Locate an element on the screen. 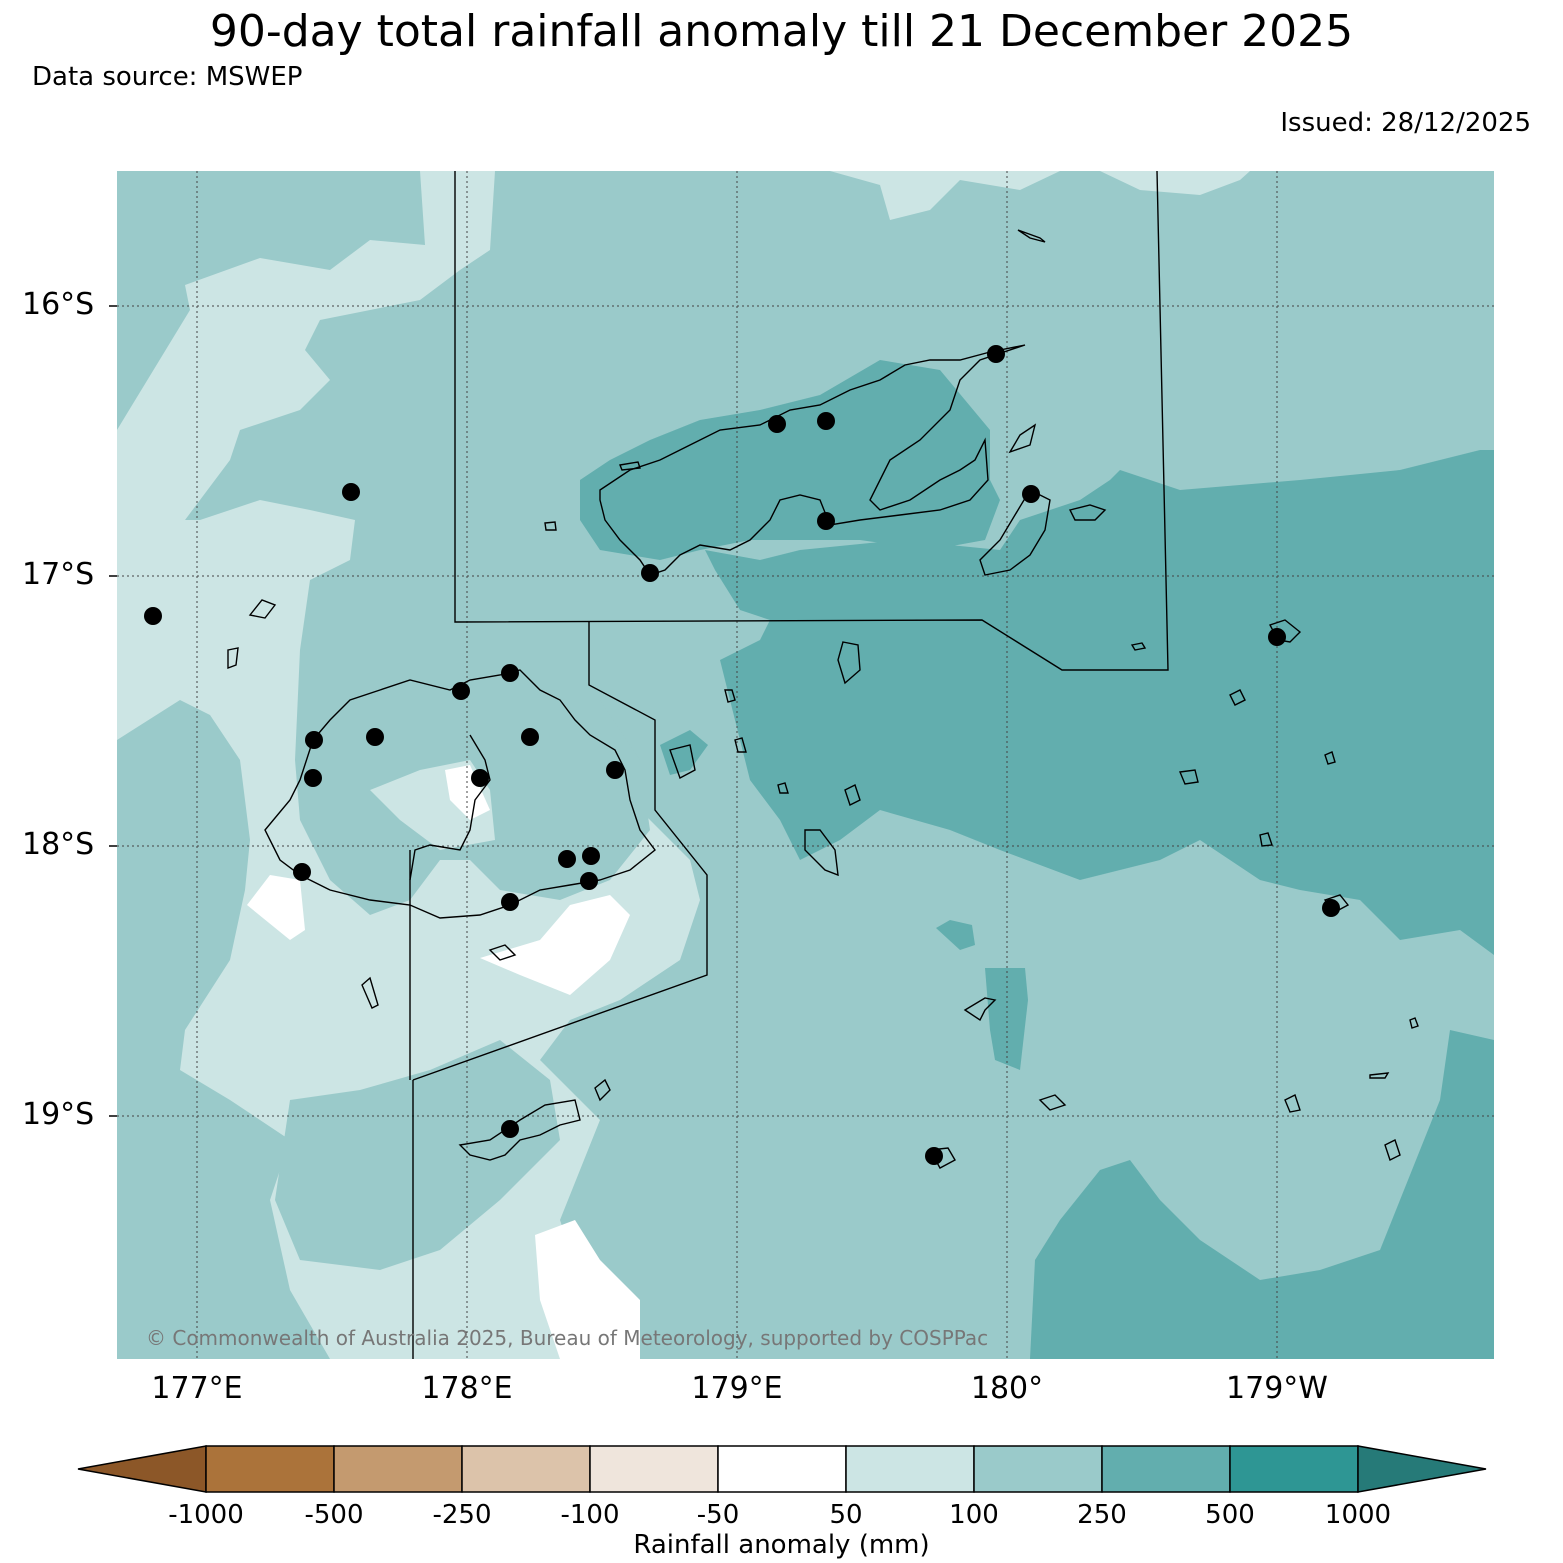 This screenshot has height=1563, width=1563. colorbar-tick: -250 is located at coordinates (462, 1515).